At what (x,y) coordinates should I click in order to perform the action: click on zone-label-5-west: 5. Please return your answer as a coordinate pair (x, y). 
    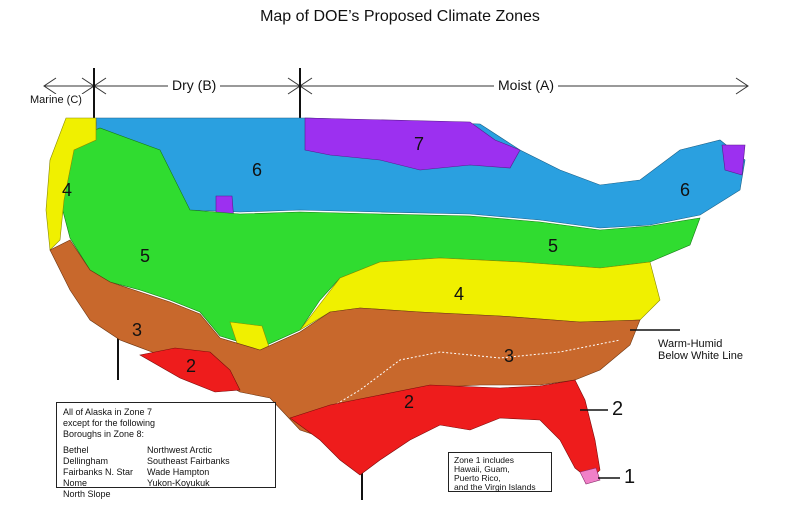
    Looking at the image, I should click on (145, 256).